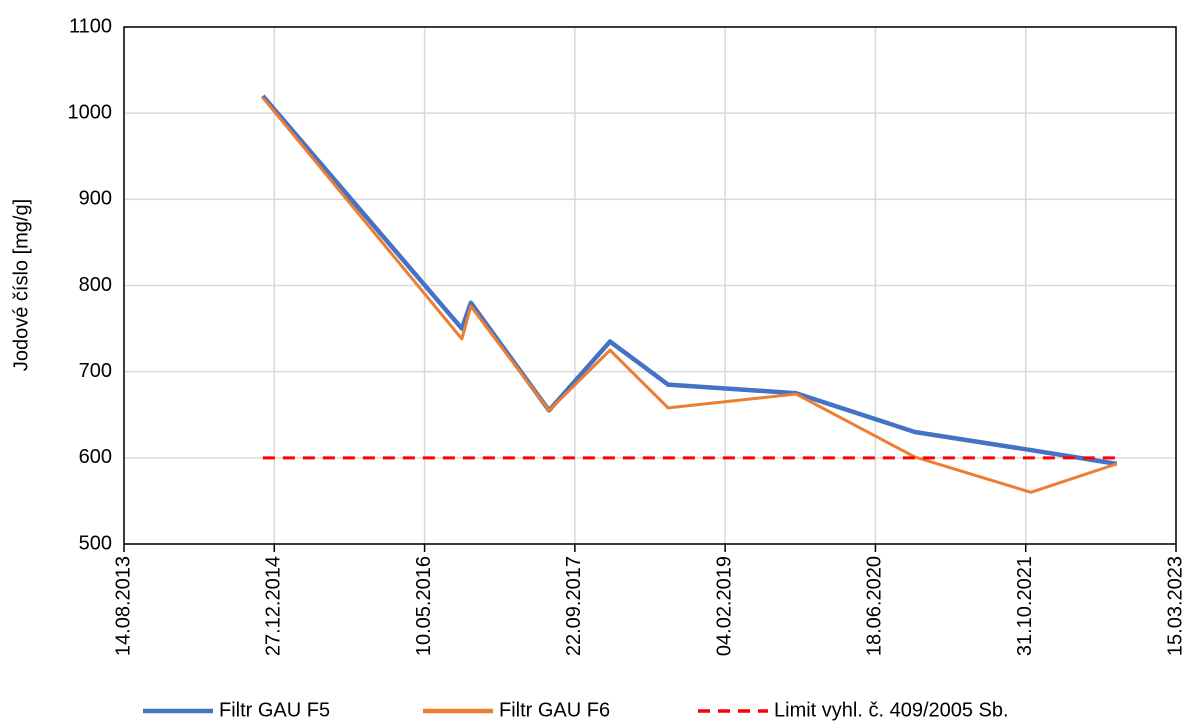 The image size is (1188, 724). Describe the element at coordinates (95, 543) in the screenshot. I see `y-tick-label: 500` at that location.